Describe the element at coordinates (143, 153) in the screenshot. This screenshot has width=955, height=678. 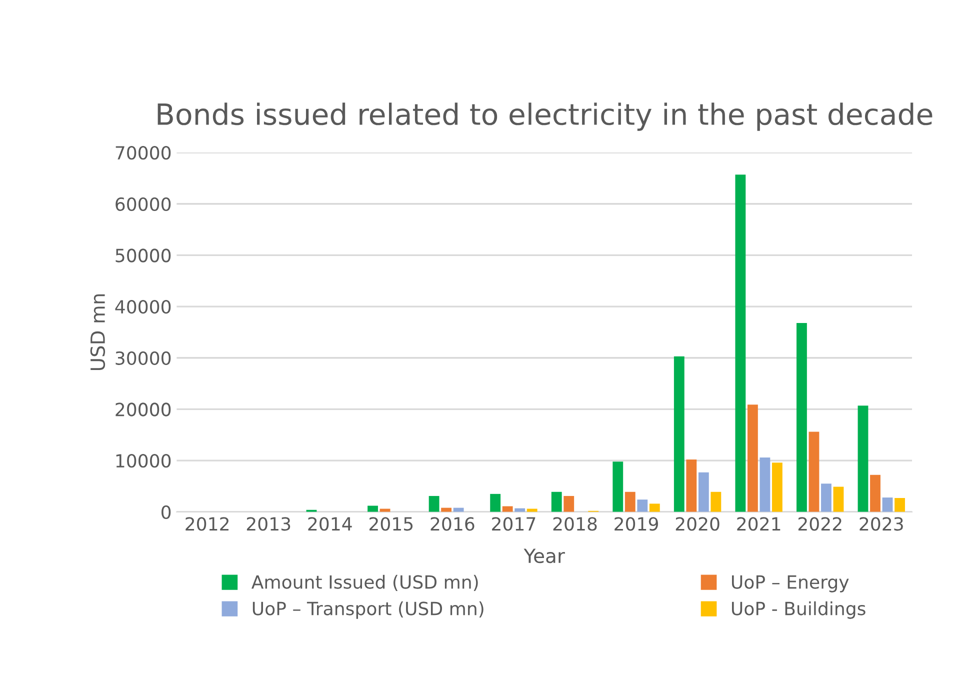
I see `y-tick-label: 70000` at that location.